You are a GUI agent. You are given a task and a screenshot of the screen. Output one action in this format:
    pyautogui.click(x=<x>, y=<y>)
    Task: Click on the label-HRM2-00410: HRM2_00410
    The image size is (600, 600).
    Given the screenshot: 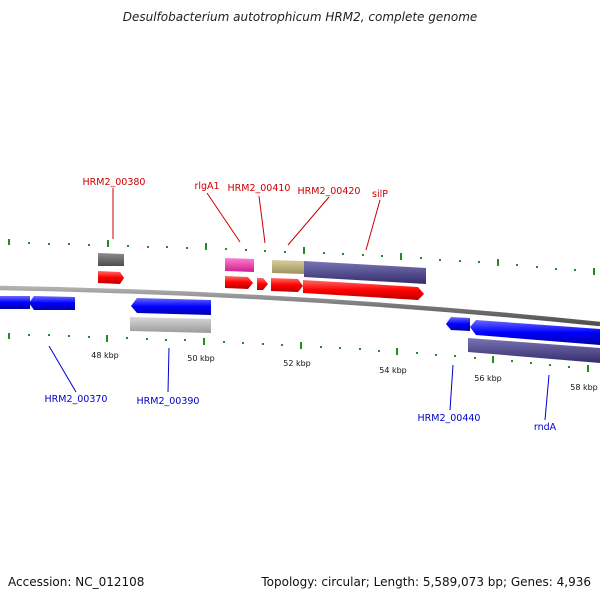 What is the action you would take?
    pyautogui.click(x=259, y=188)
    